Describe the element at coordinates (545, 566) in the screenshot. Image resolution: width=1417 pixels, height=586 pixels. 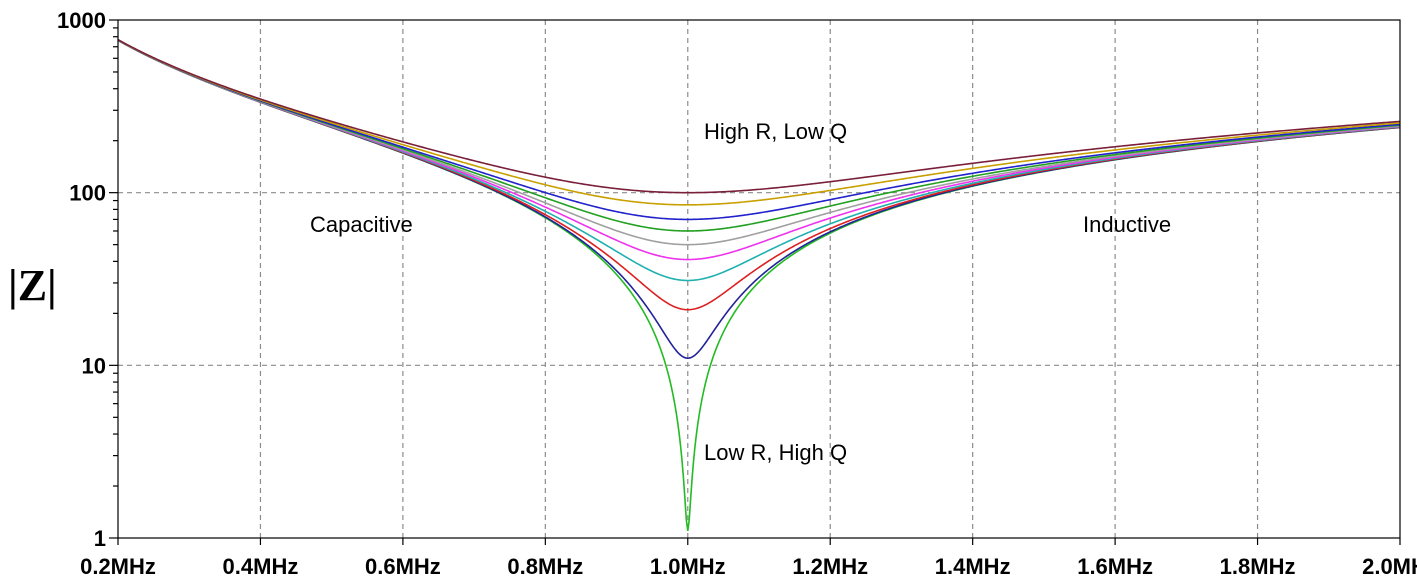
I see `x-tick-label: 0.8MHz` at that location.